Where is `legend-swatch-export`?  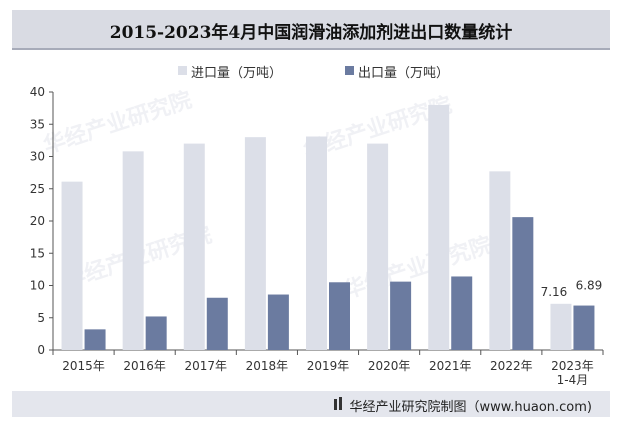
legend-swatch-export is located at coordinates (349, 70).